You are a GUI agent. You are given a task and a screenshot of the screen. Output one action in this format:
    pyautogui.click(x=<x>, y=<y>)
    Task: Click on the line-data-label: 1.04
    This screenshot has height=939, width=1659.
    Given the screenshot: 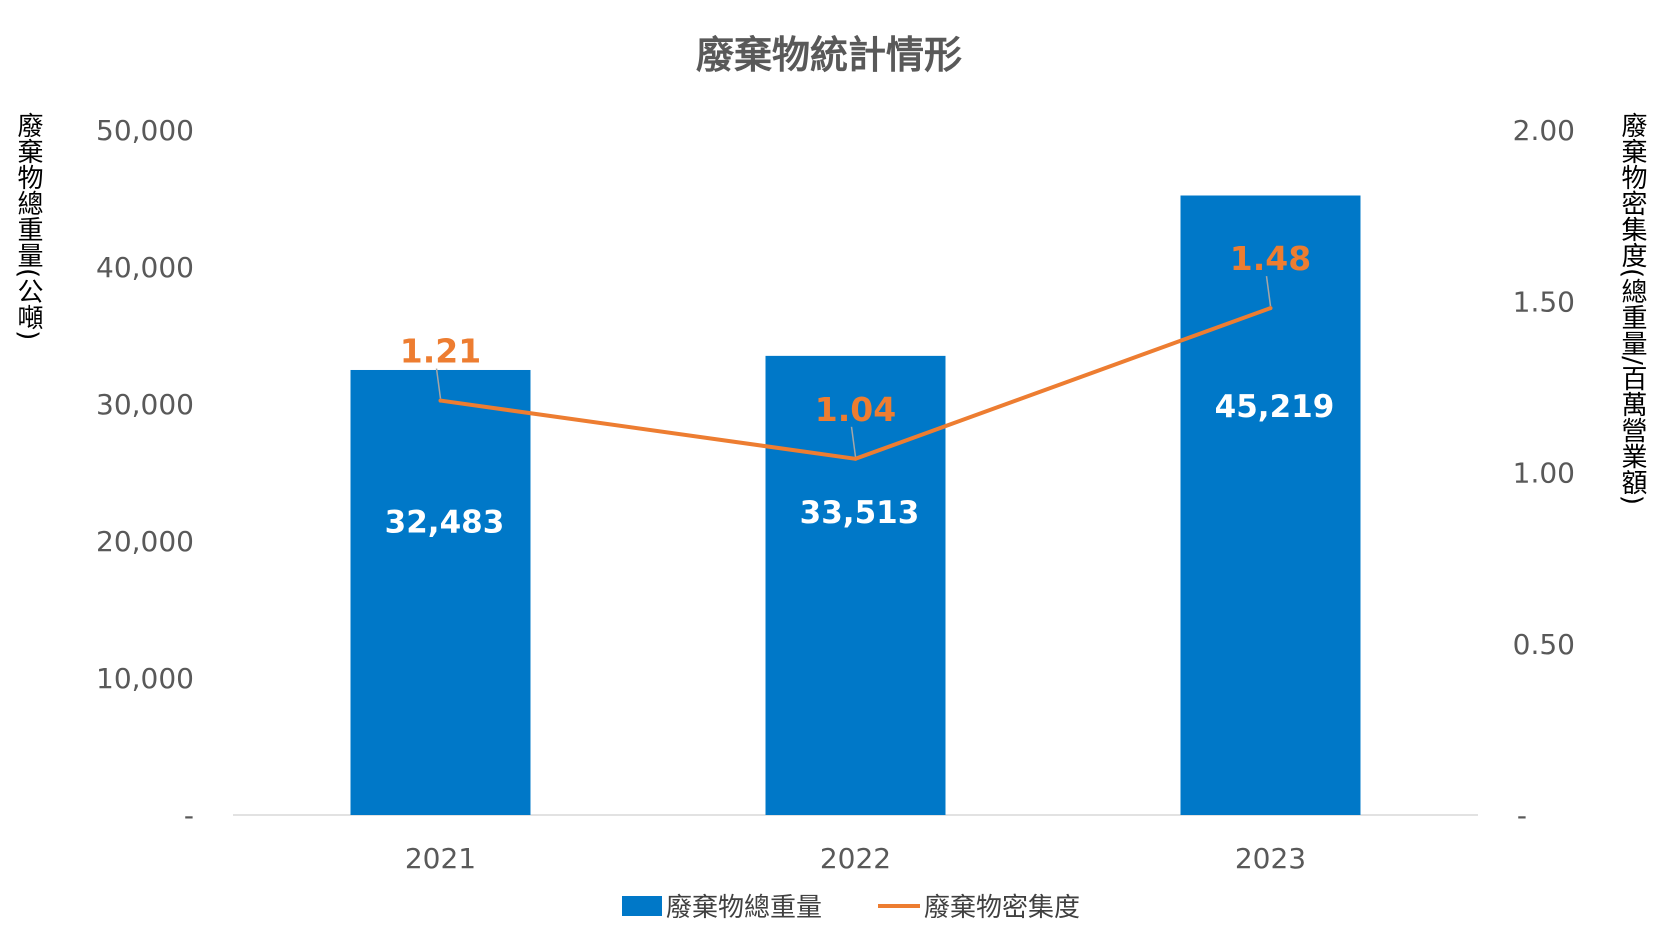 What is the action you would take?
    pyautogui.click(x=855, y=409)
    